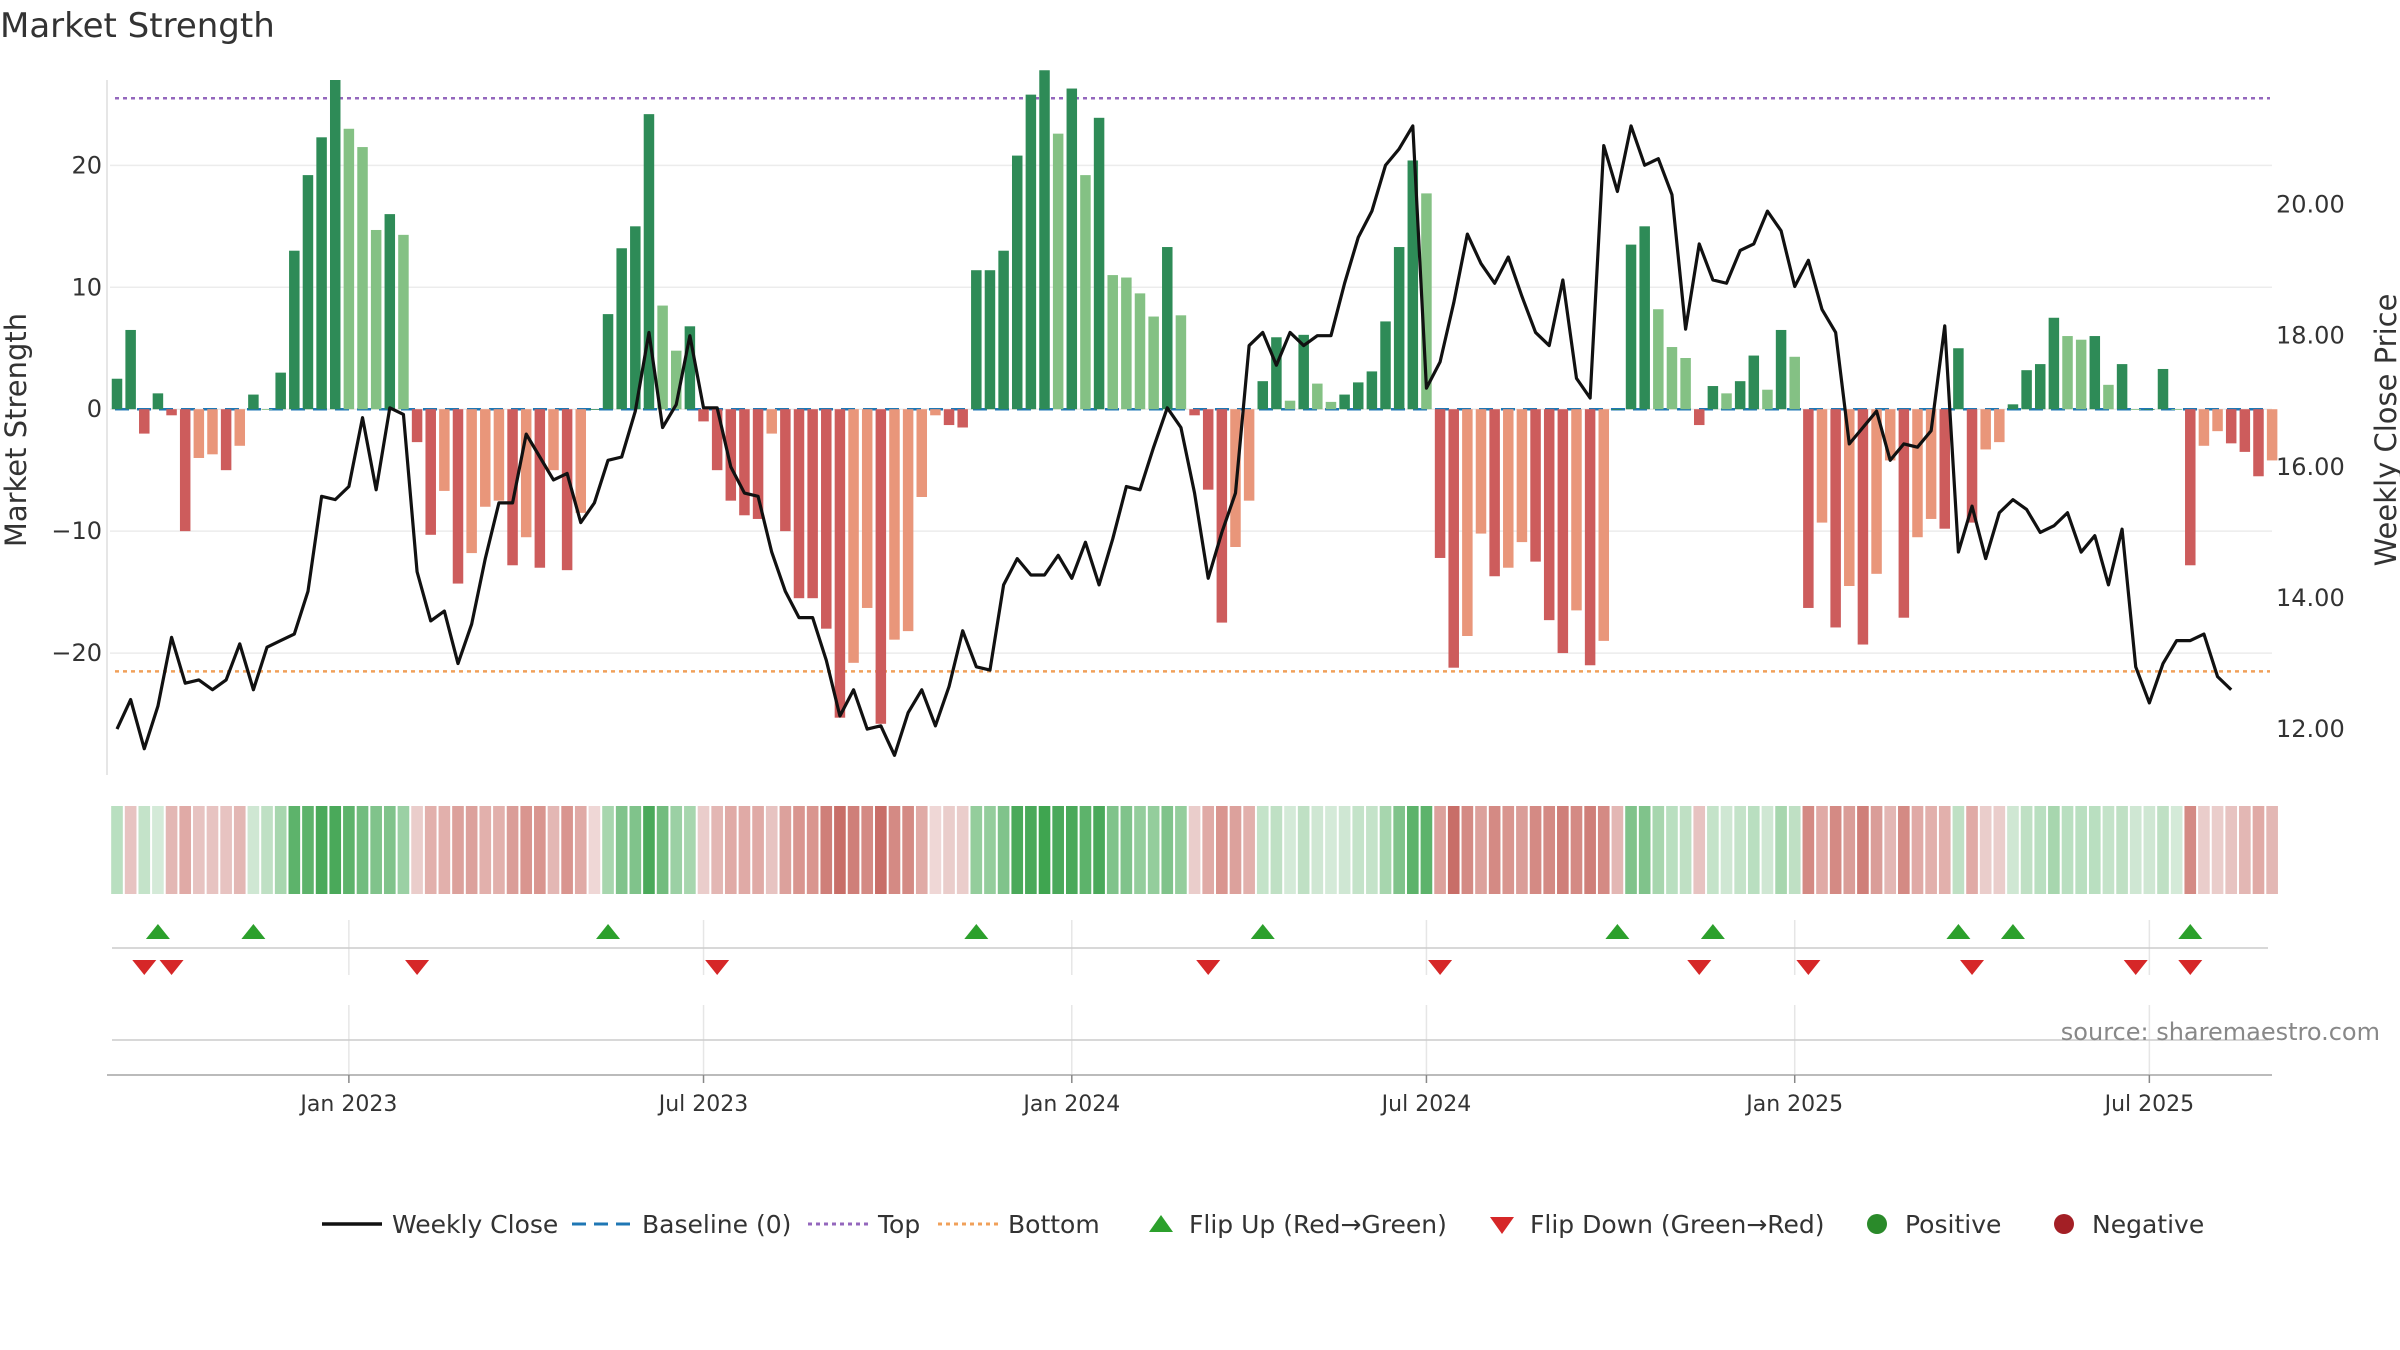 This screenshot has height=1350, width=2400. Describe the element at coordinates (2064, 1224) in the screenshot. I see `legend-symbol-circle` at that location.